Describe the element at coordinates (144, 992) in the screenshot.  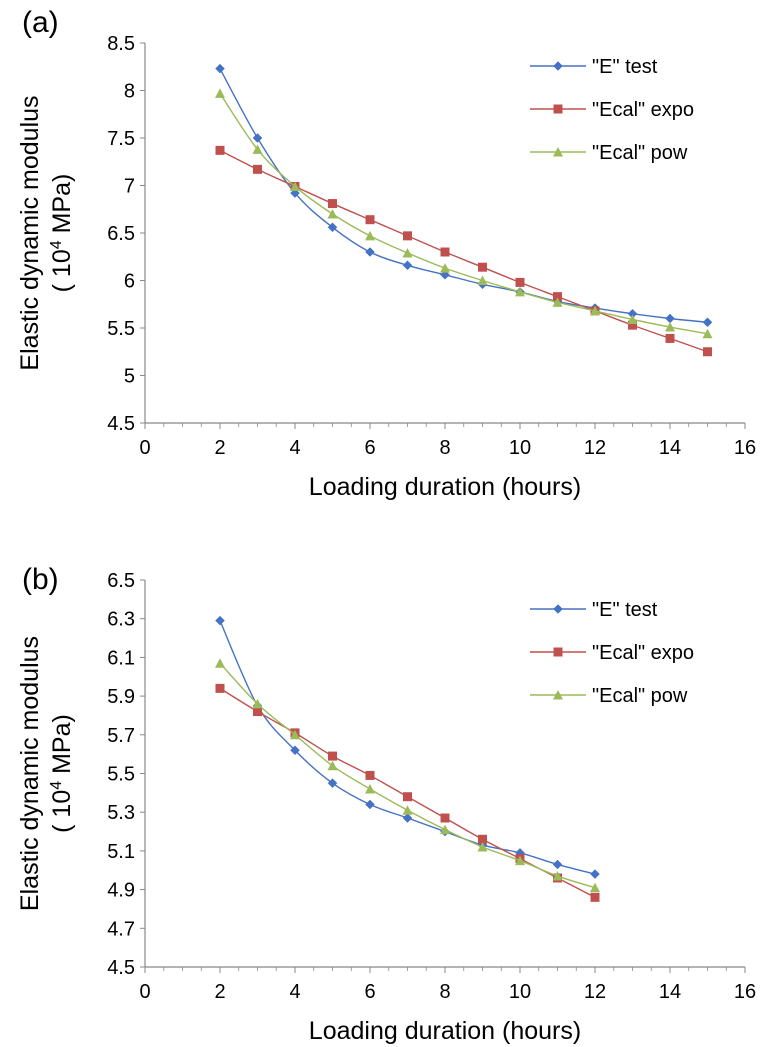
I see `x-tick-label: 0` at that location.